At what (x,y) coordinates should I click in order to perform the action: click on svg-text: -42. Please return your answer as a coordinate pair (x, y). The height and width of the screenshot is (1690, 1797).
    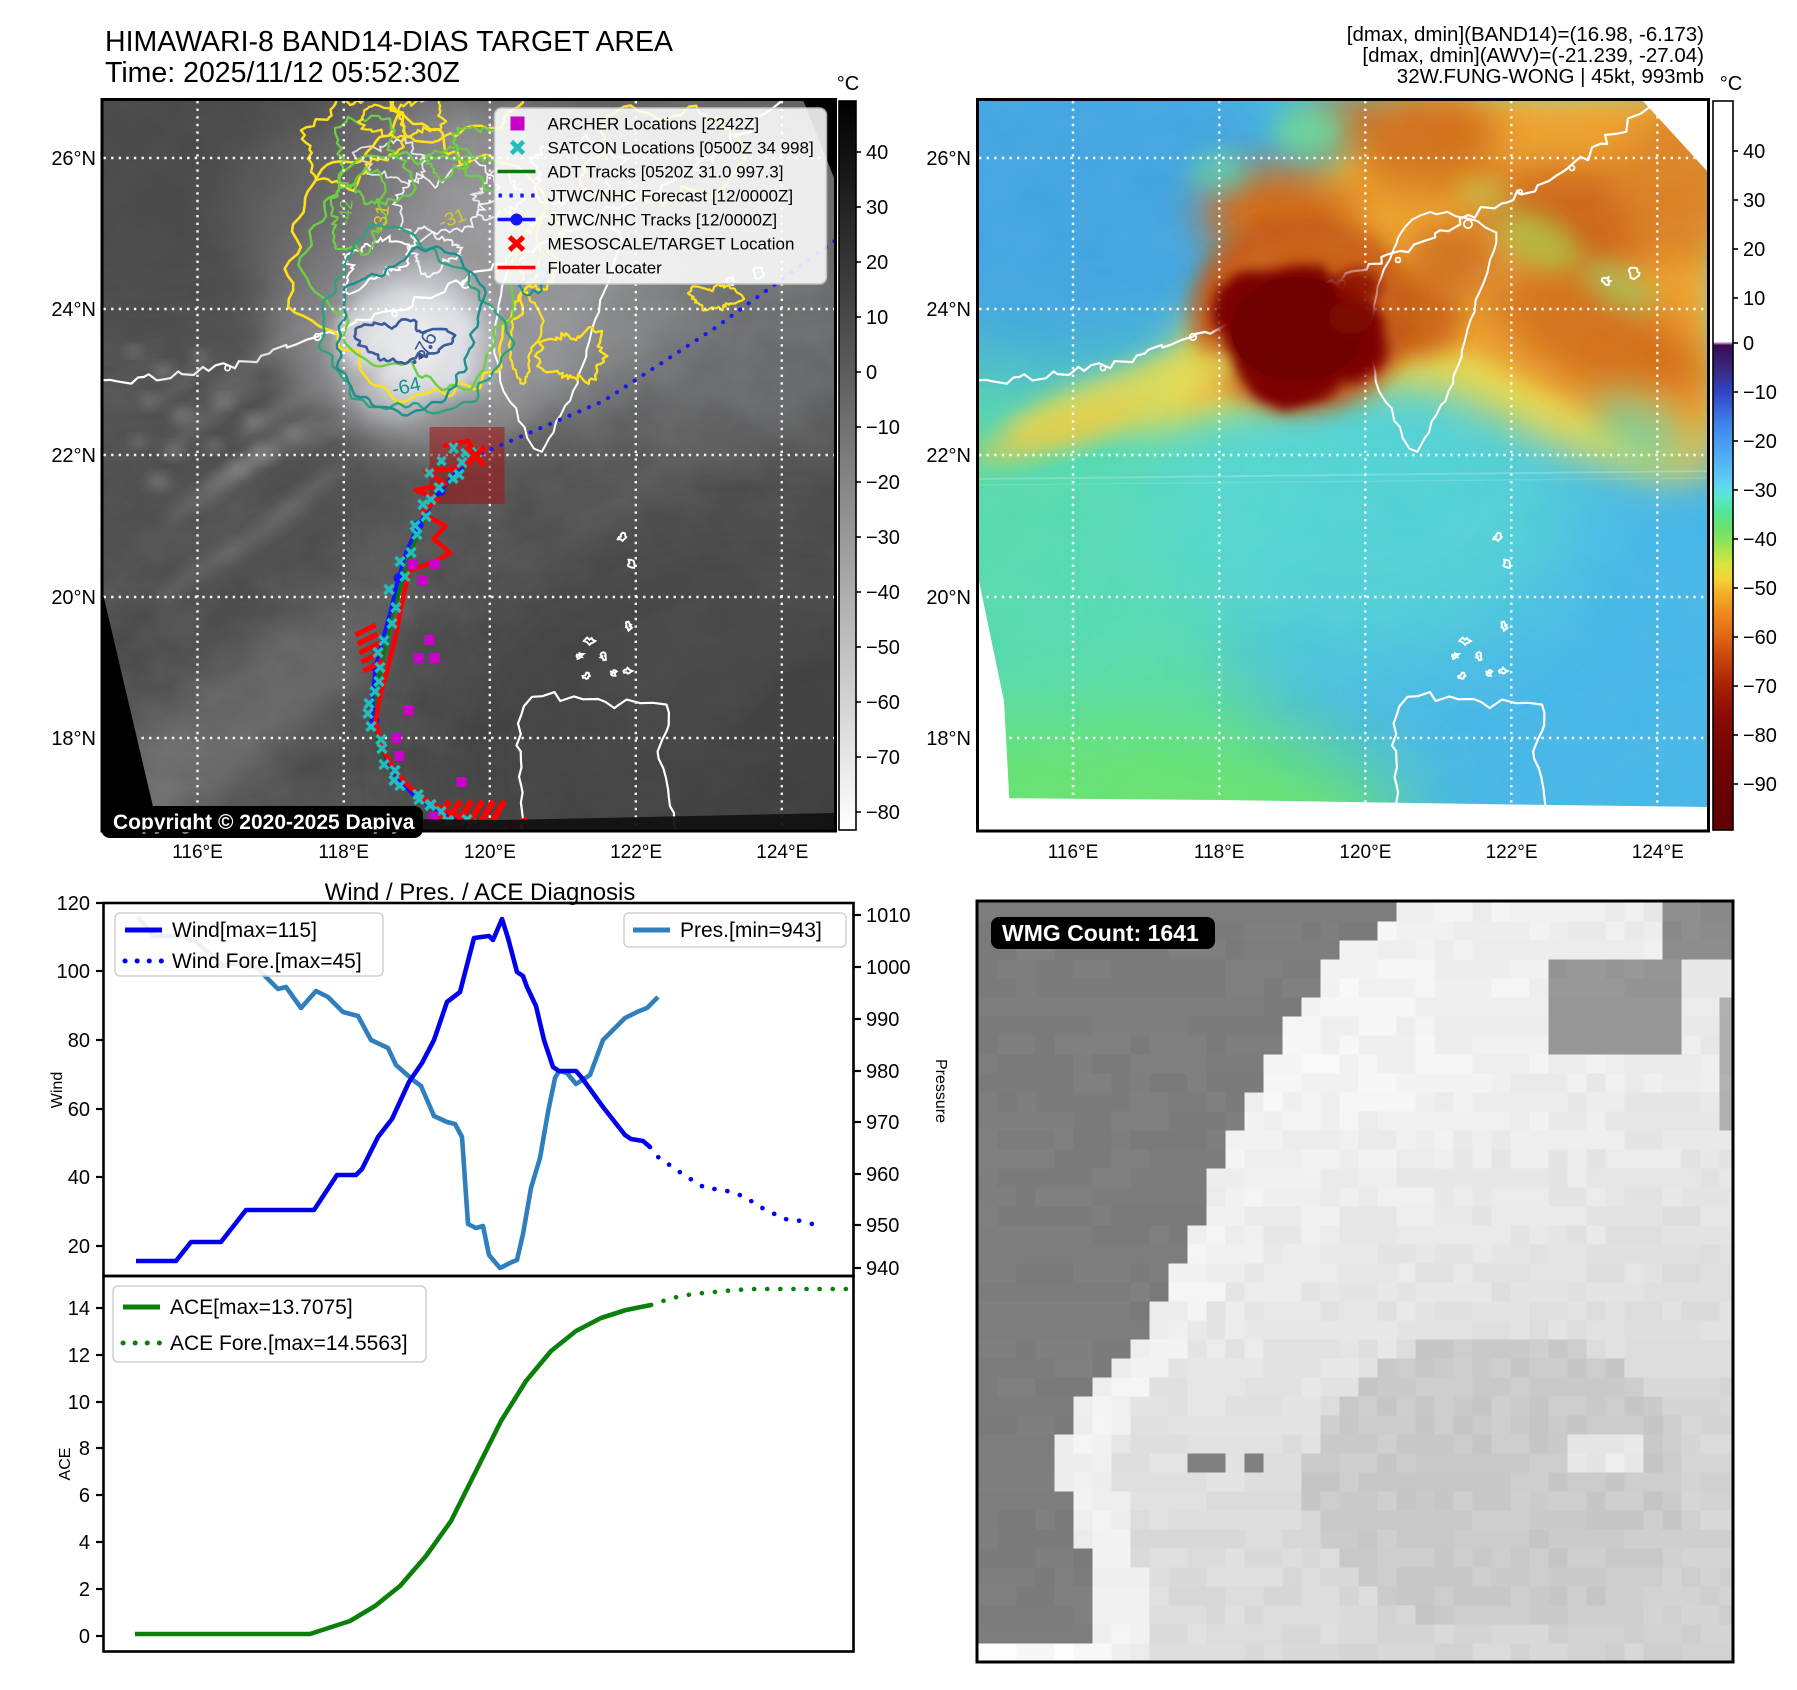
    Looking at the image, I should click on (346, 213).